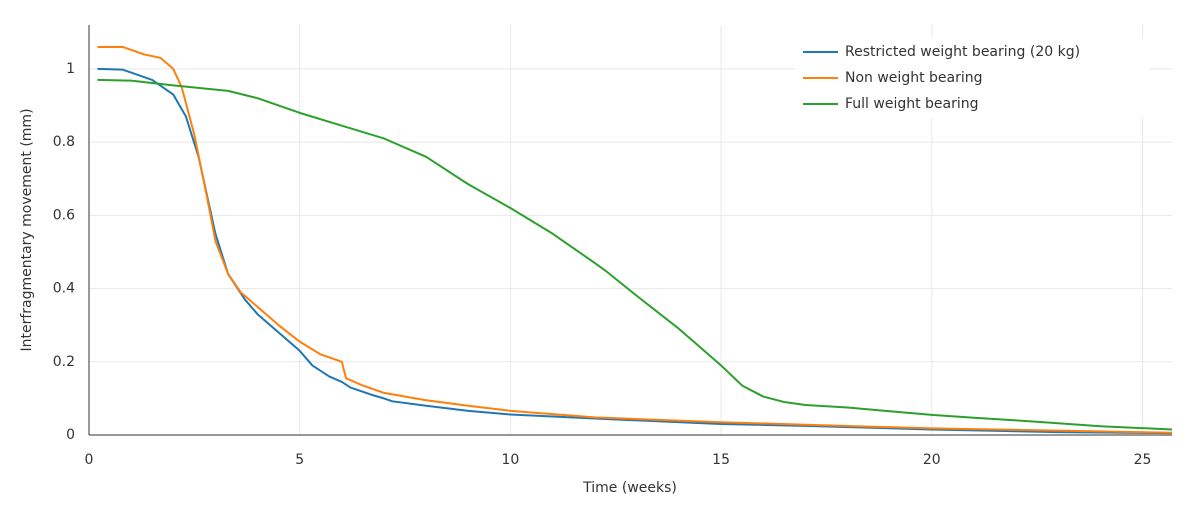  I want to click on x-axis-label: Time (weeks), so click(629, 488).